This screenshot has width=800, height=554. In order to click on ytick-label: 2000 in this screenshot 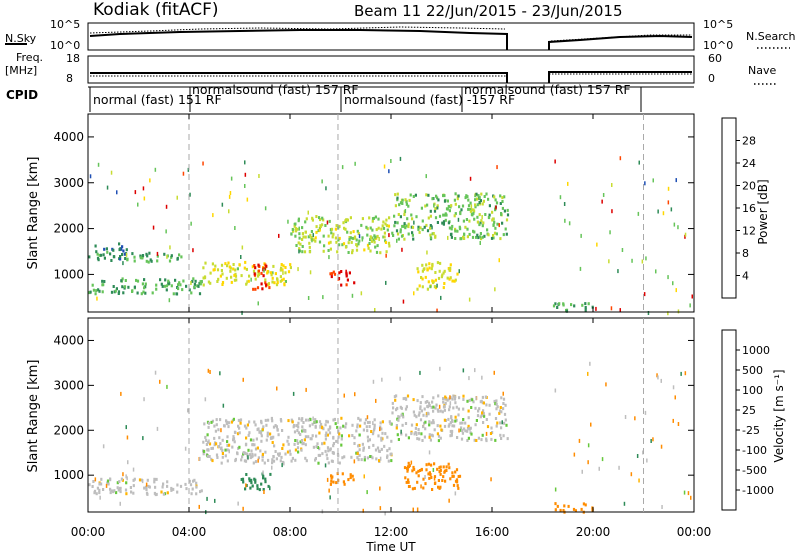, I will do `click(68, 430)`.